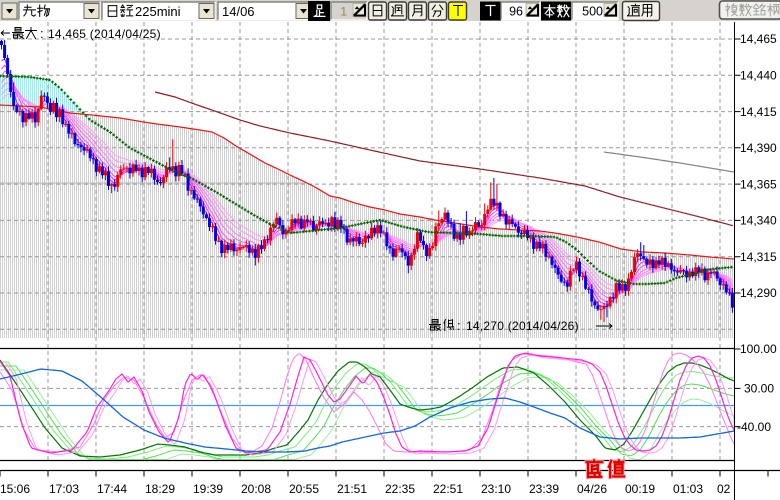 The width and height of the screenshot is (780, 500). What do you see at coordinates (352, 489) in the screenshot?
I see `svg-text: 21:51` at bounding box center [352, 489].